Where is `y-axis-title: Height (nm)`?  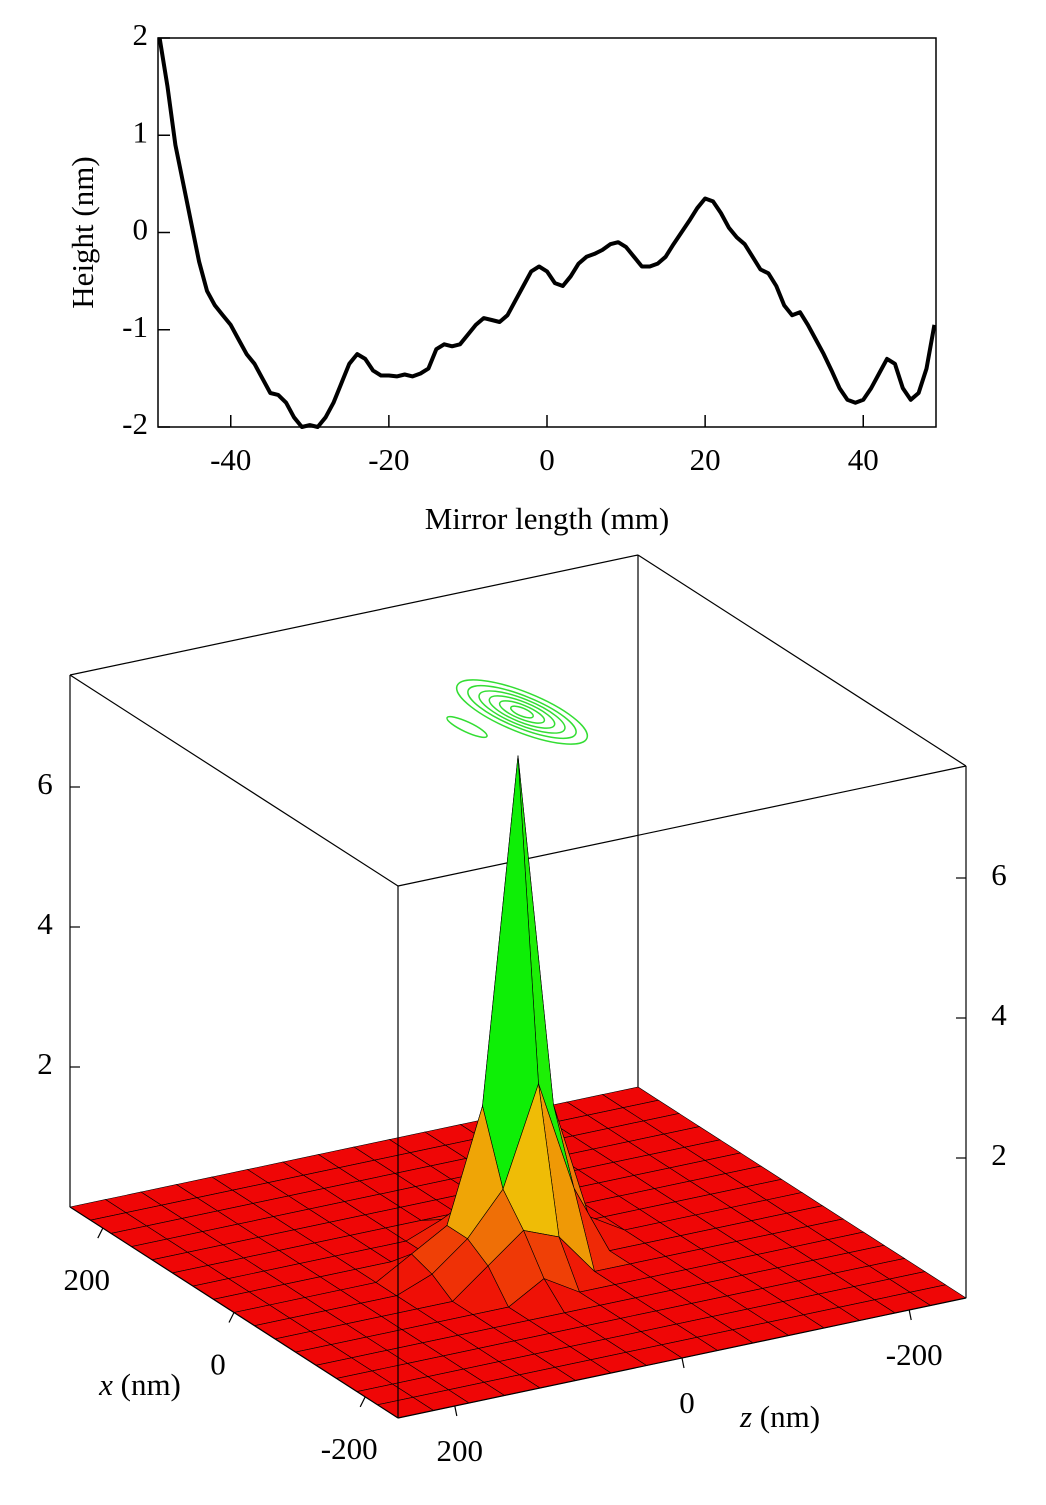
y-axis-title: Height (nm) is located at coordinates (82, 232).